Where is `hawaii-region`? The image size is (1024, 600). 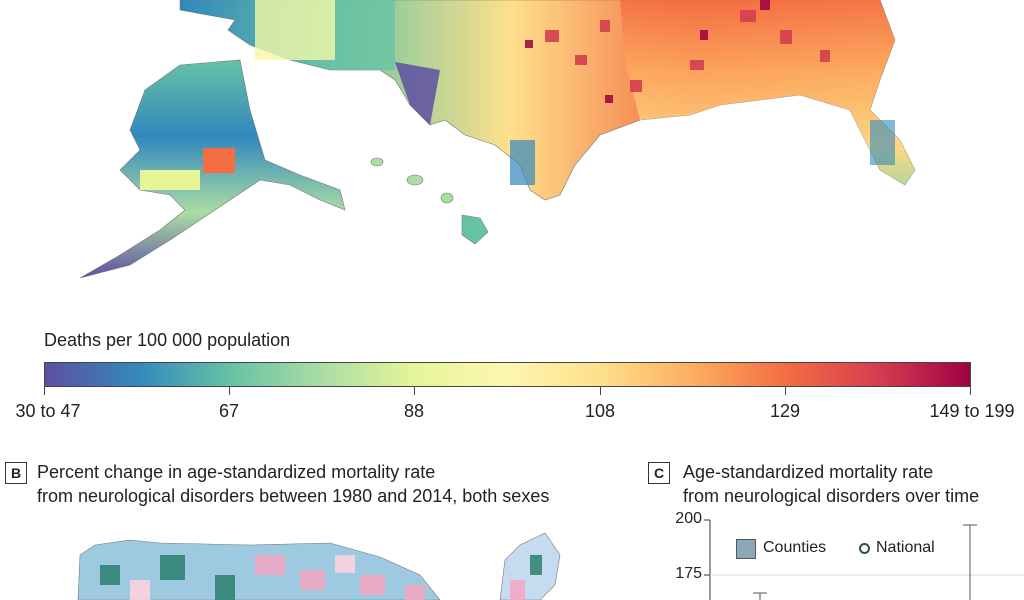
hawaii-region is located at coordinates (429, 201).